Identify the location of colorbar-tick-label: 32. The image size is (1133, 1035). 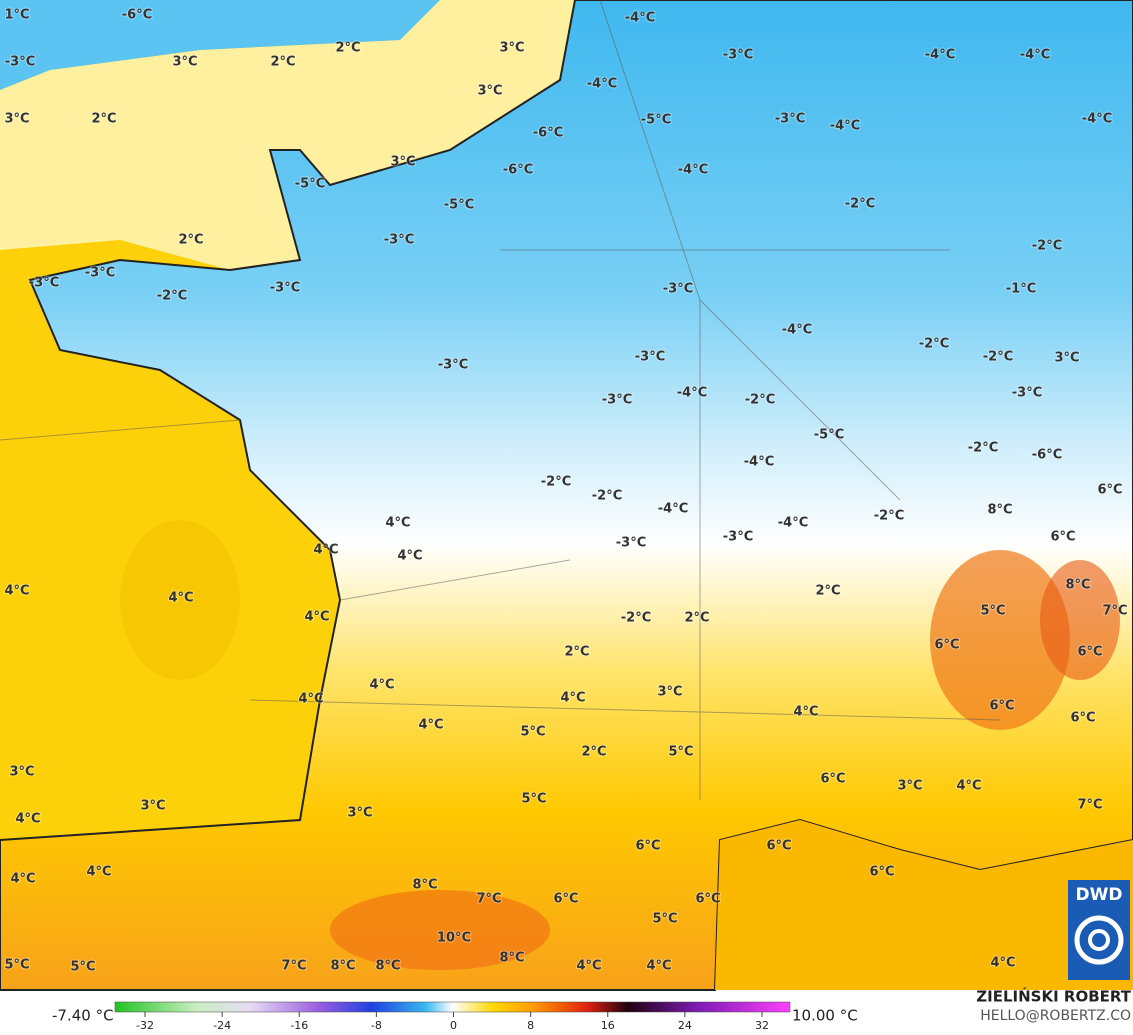
(762, 1025).